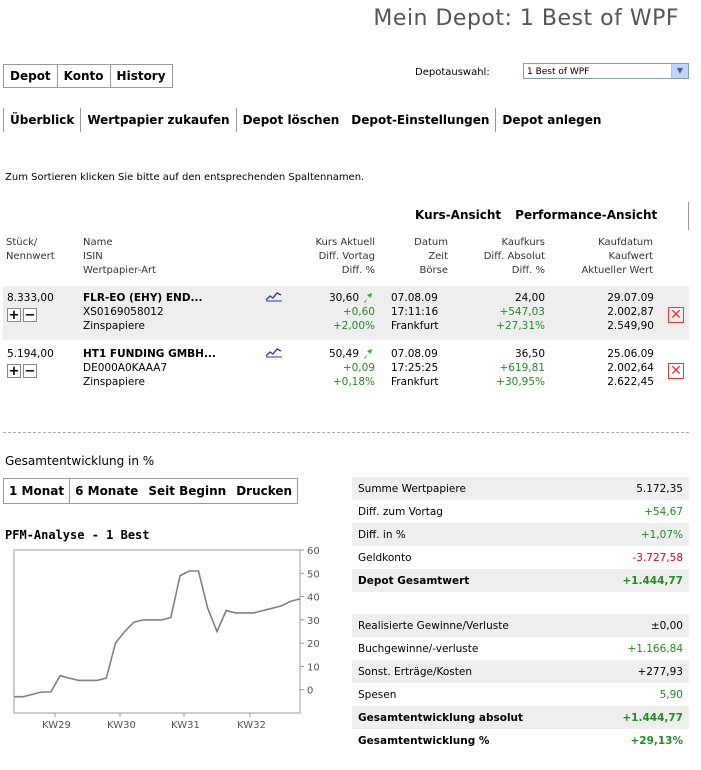 This screenshot has height=770, width=701. I want to click on gesamtentwicklung-label: Gesamtentwicklung in %, so click(80, 461).